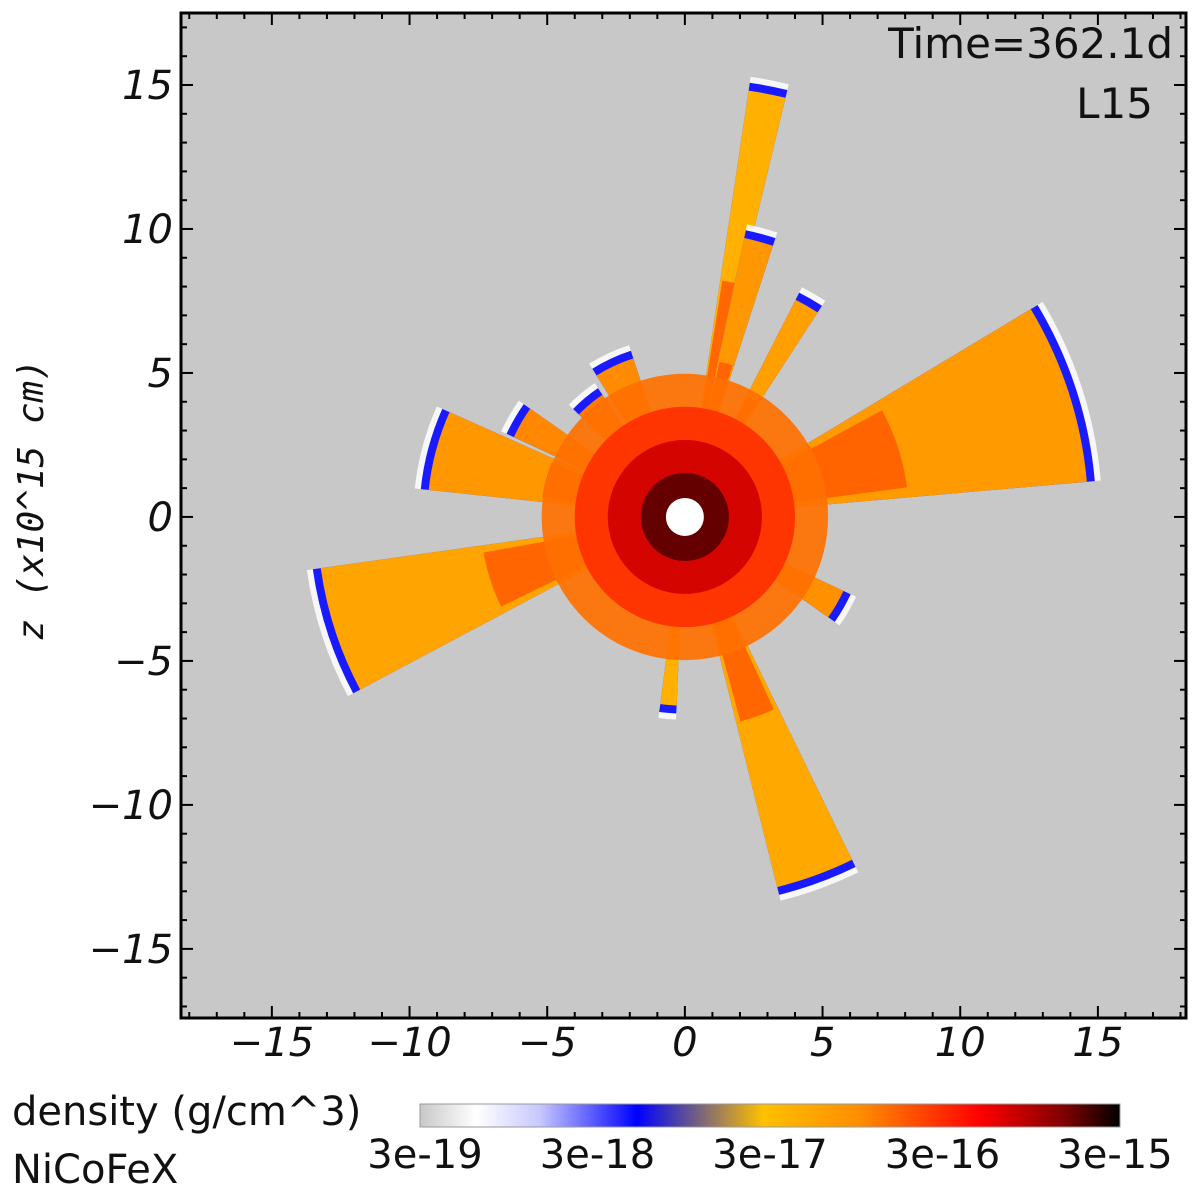 This screenshot has height=1200, width=1200. Describe the element at coordinates (547, 1043) in the screenshot. I see `x-tick-label: −5` at that location.